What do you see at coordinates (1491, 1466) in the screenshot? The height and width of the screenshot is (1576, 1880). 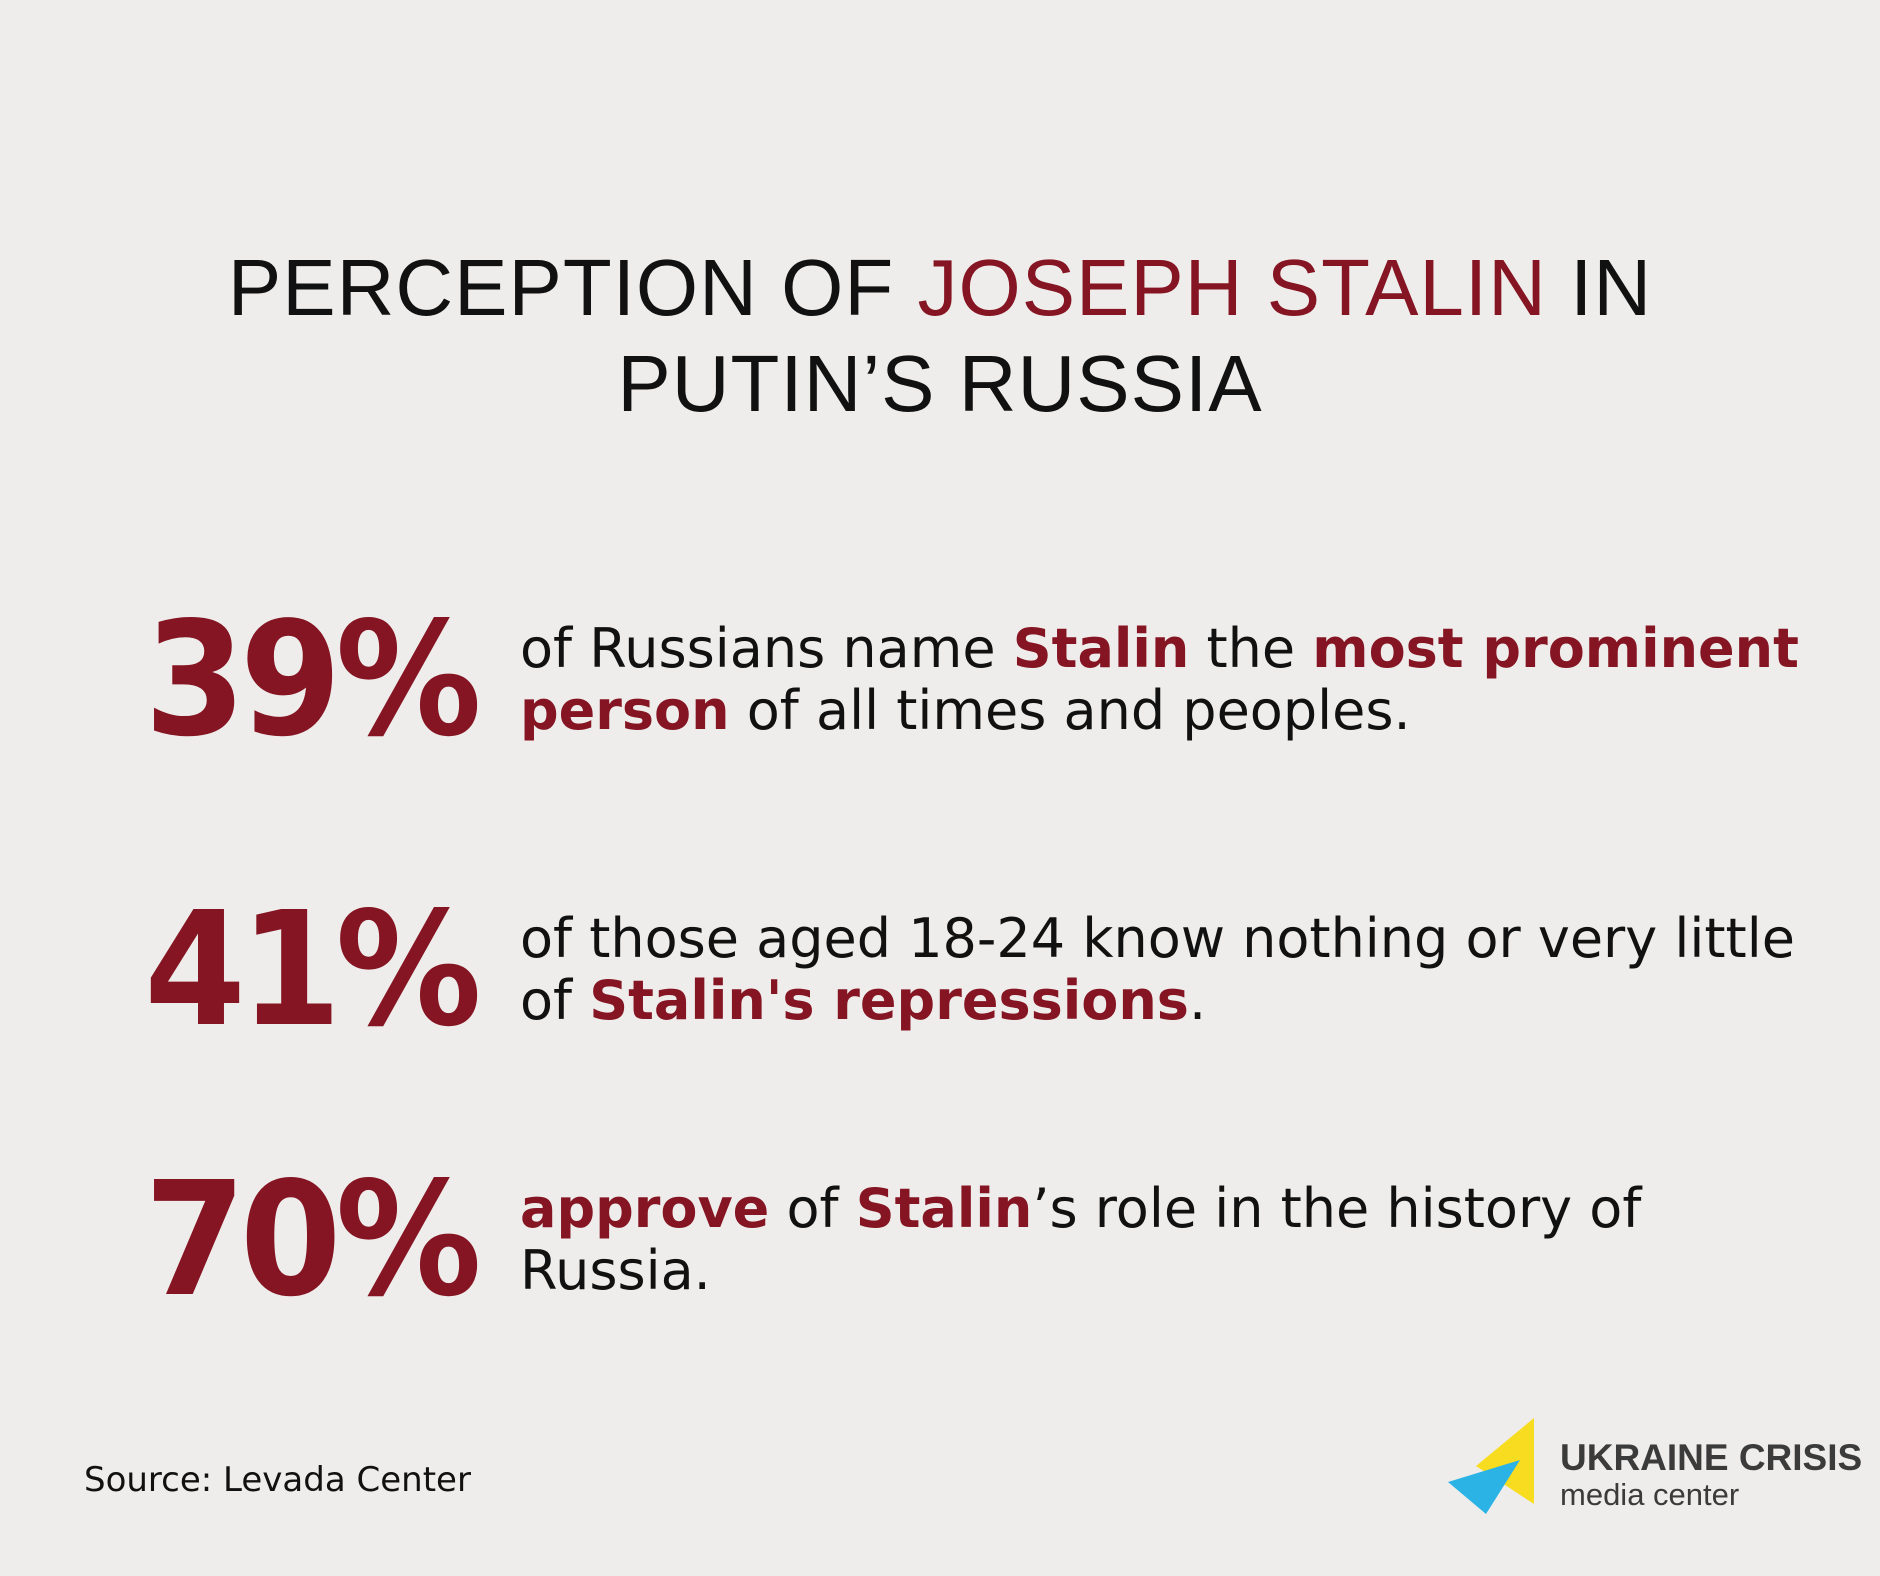 I see `triangle-logo-icon` at bounding box center [1491, 1466].